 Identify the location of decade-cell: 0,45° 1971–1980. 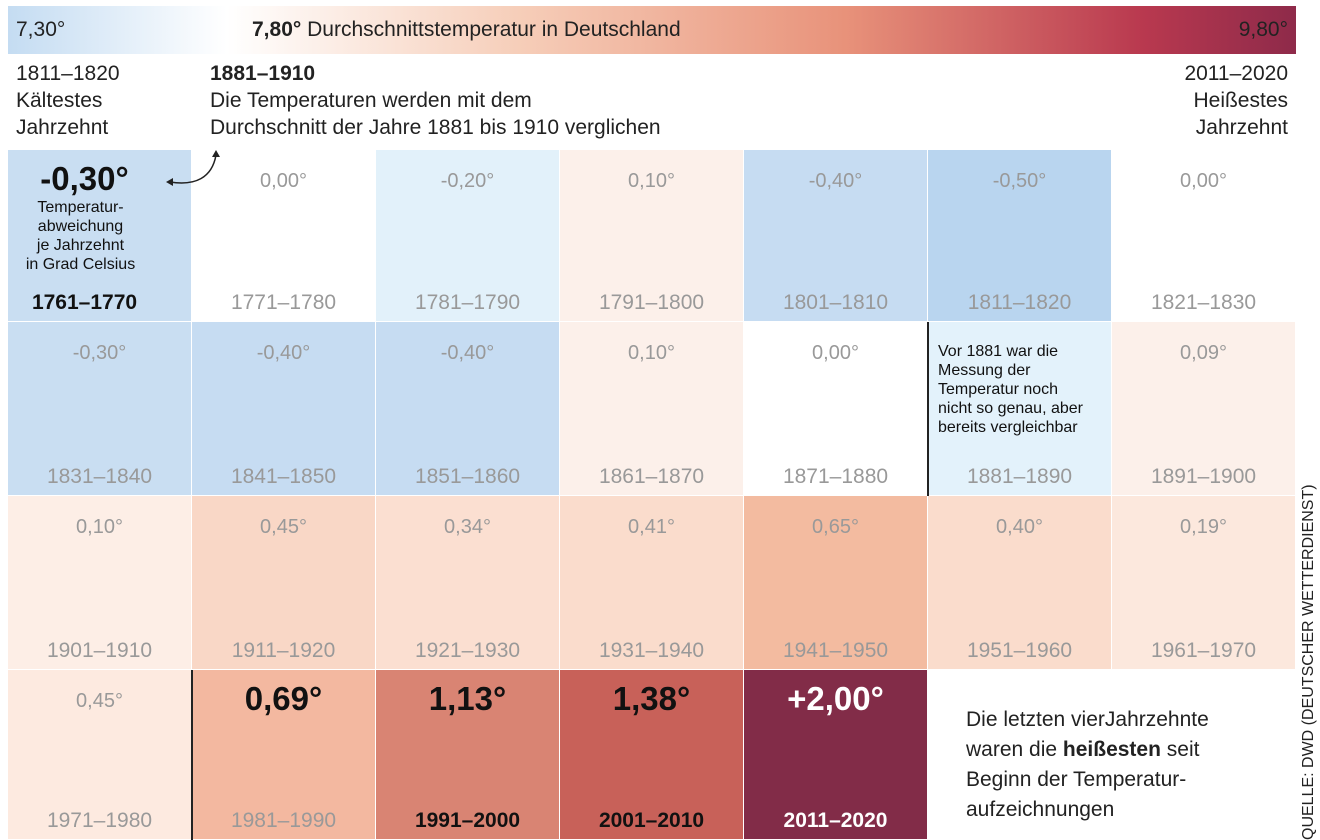
(99, 754).